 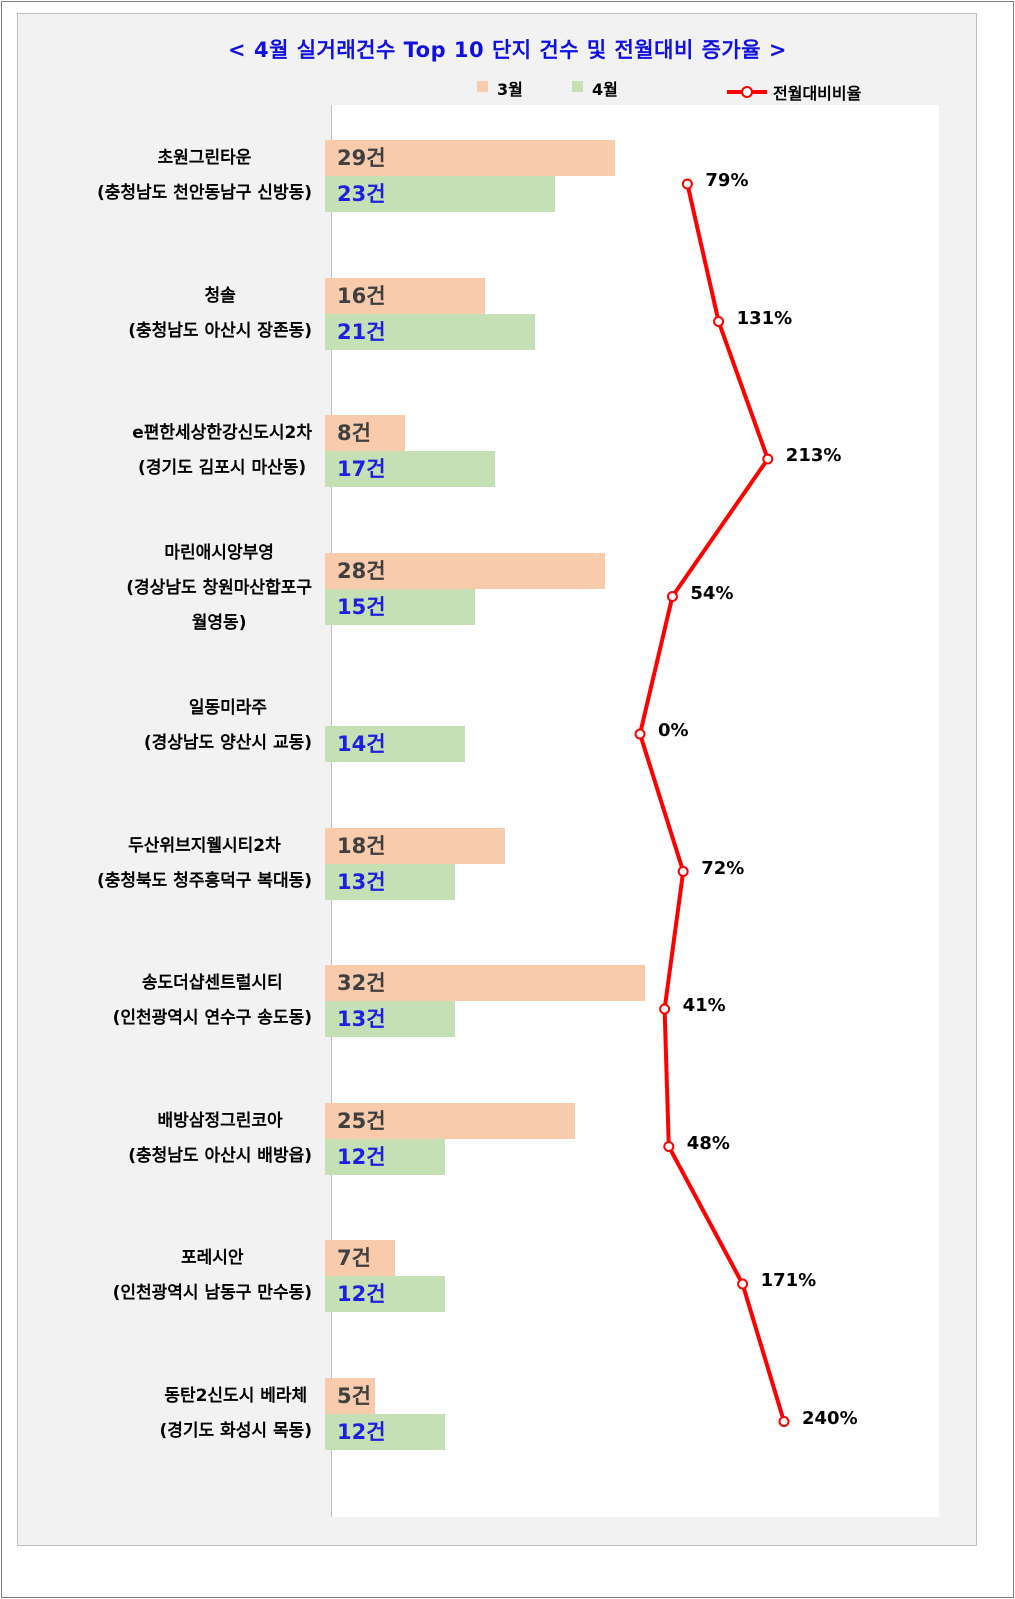 What do you see at coordinates (712, 803) in the screenshot?
I see `ratio-series-line` at bounding box center [712, 803].